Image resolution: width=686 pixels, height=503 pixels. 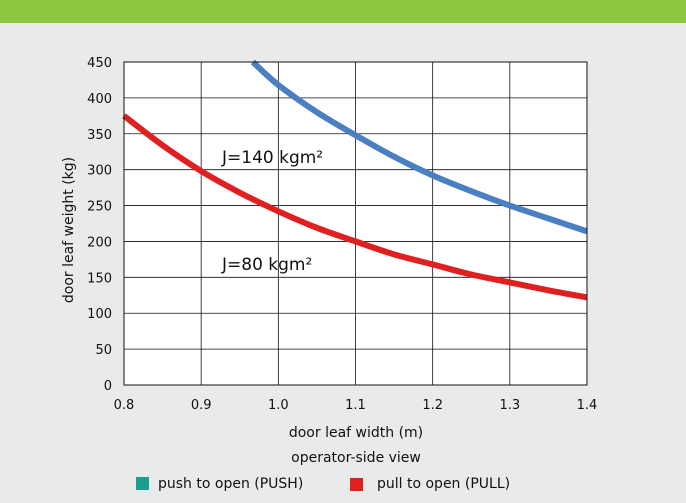 I want to click on y-tick-label: 100, so click(x=99, y=314).